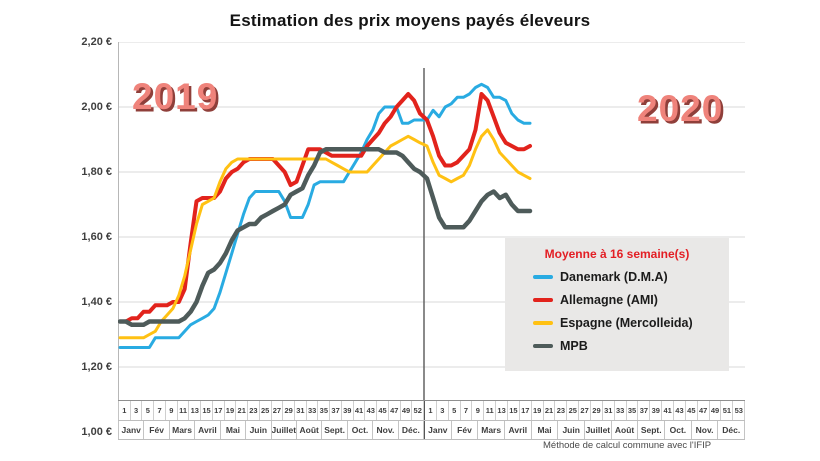  Describe the element at coordinates (157, 430) in the screenshot. I see `month-label: Fév` at that location.